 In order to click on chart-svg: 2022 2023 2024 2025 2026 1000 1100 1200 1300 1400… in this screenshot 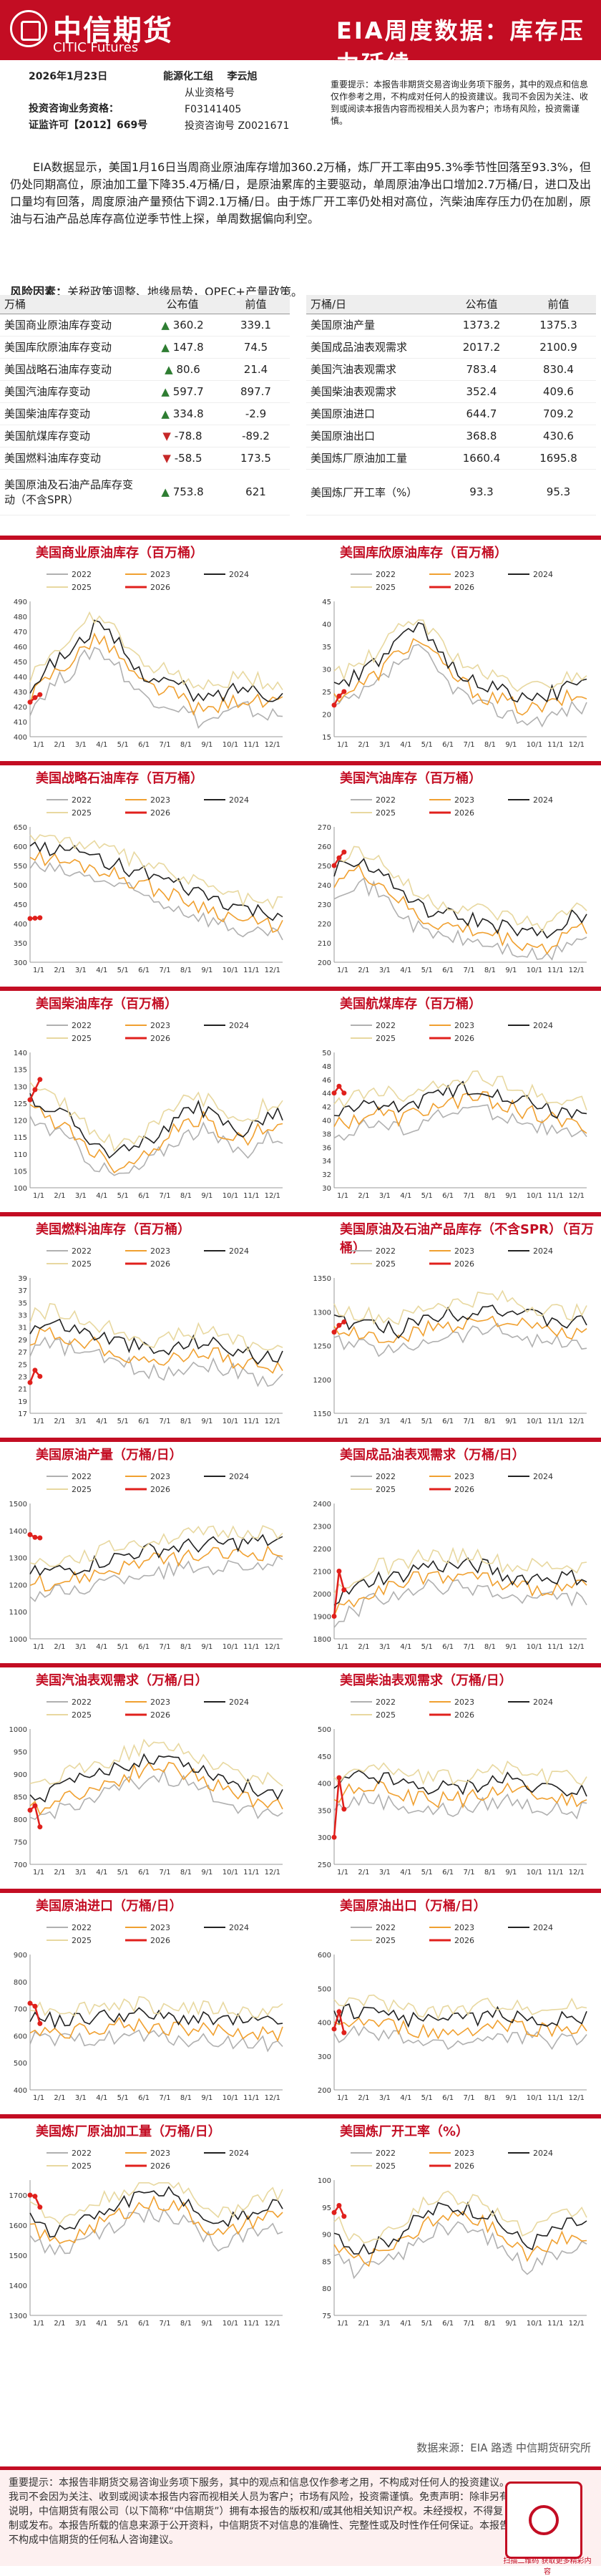, I will do `click(146, 1561)`.